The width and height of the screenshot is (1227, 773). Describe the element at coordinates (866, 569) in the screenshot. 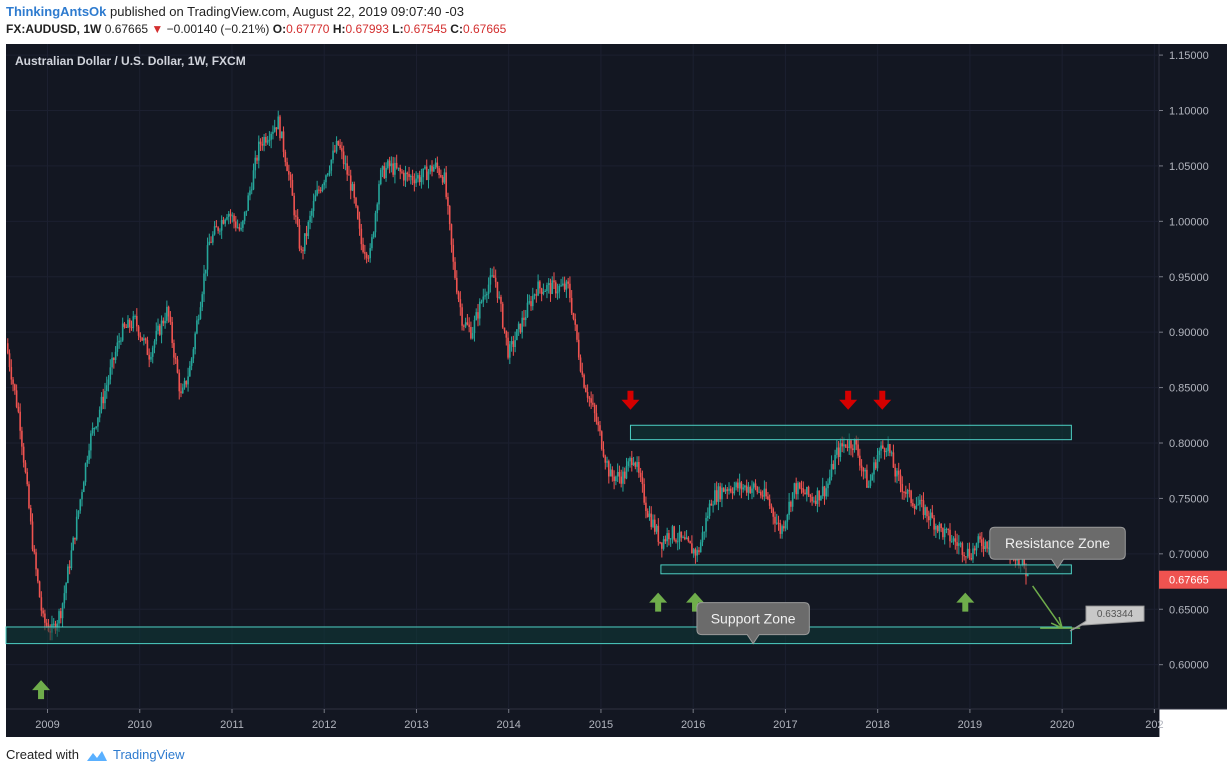

I see `lower-range-rect` at that location.